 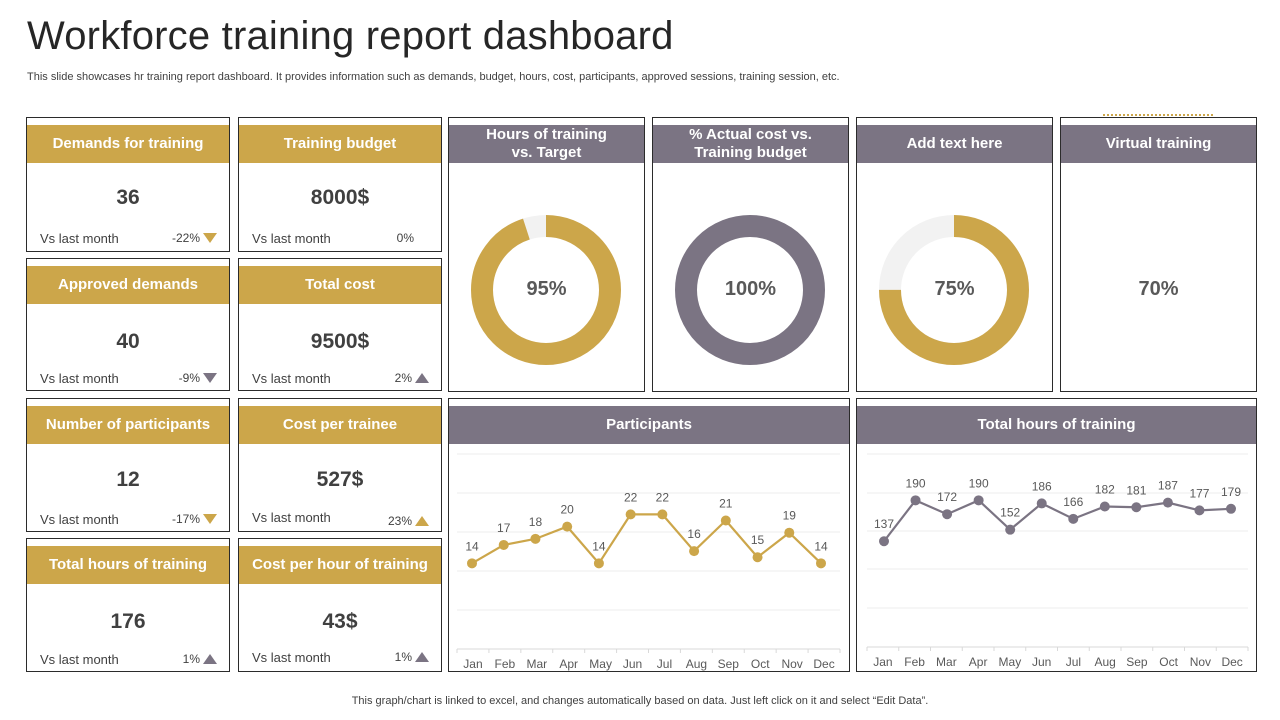 I want to click on donut-title-line2: vs. Target, so click(x=546, y=152).